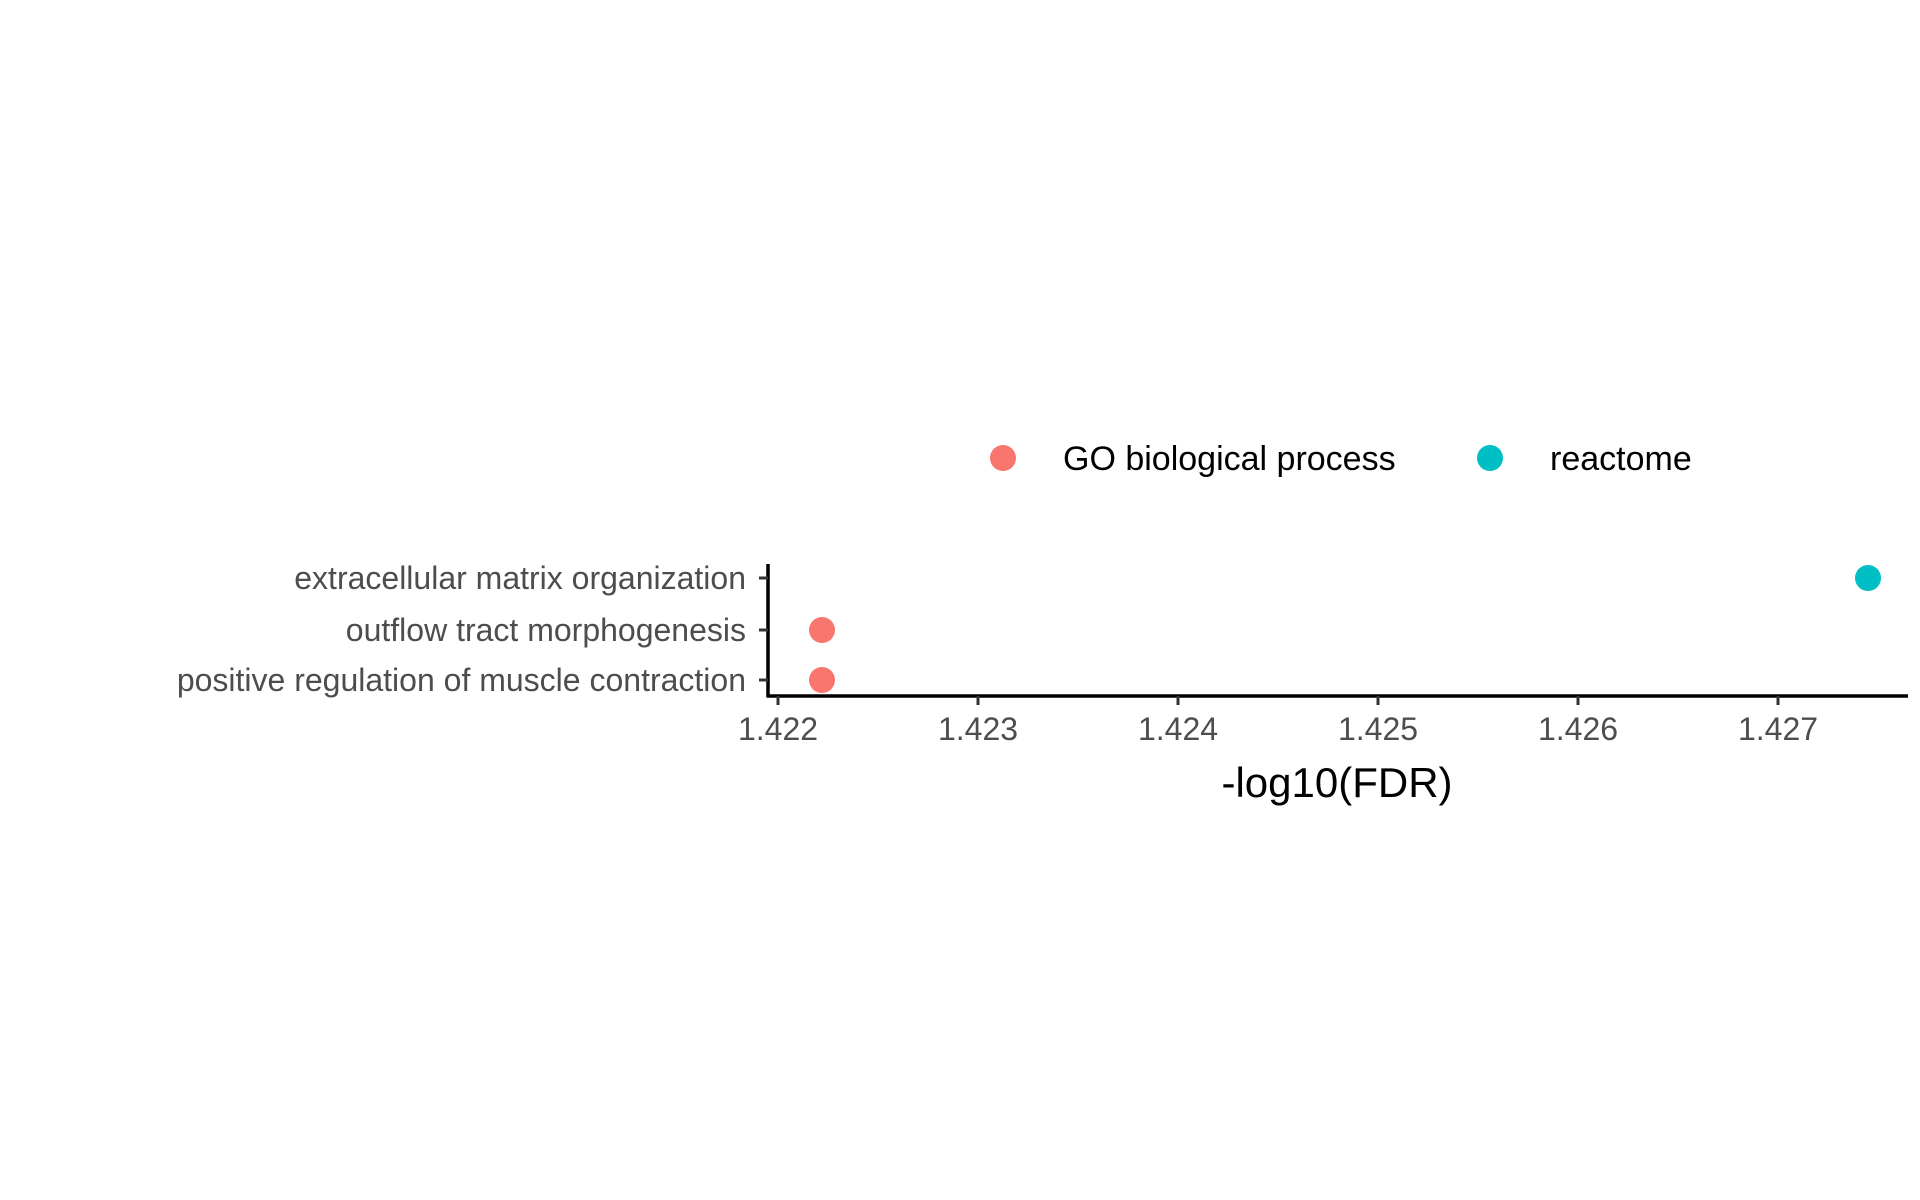 This screenshot has height=1200, width=1920. Describe the element at coordinates (546, 630) in the screenshot. I see `y-tick-label: outflow tract morphogenesis` at that location.